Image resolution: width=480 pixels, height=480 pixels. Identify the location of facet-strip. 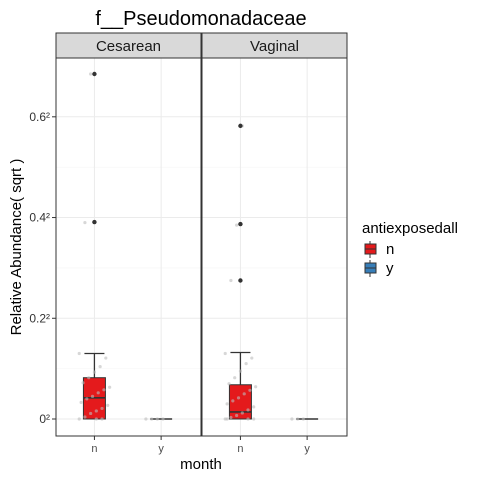
(128, 45).